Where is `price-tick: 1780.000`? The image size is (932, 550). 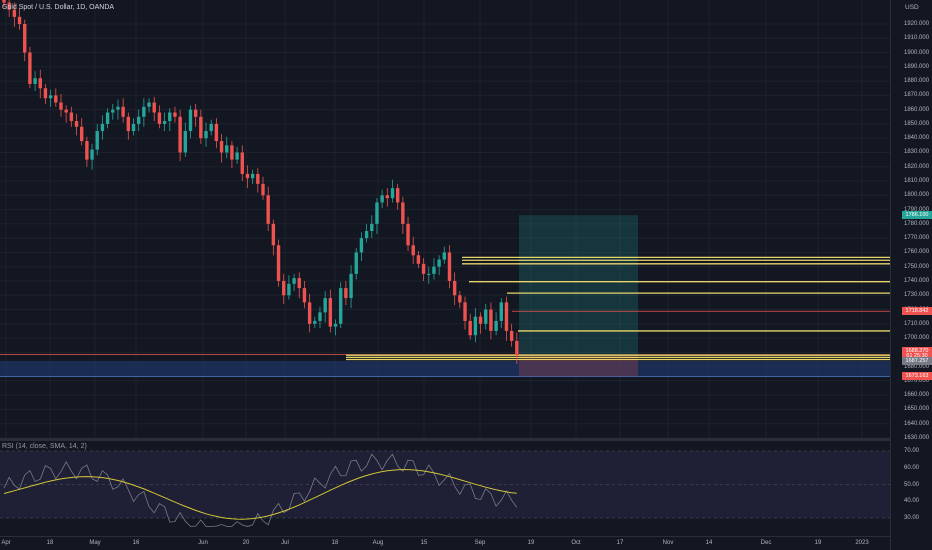
price-tick: 1780.000 is located at coordinates (917, 223).